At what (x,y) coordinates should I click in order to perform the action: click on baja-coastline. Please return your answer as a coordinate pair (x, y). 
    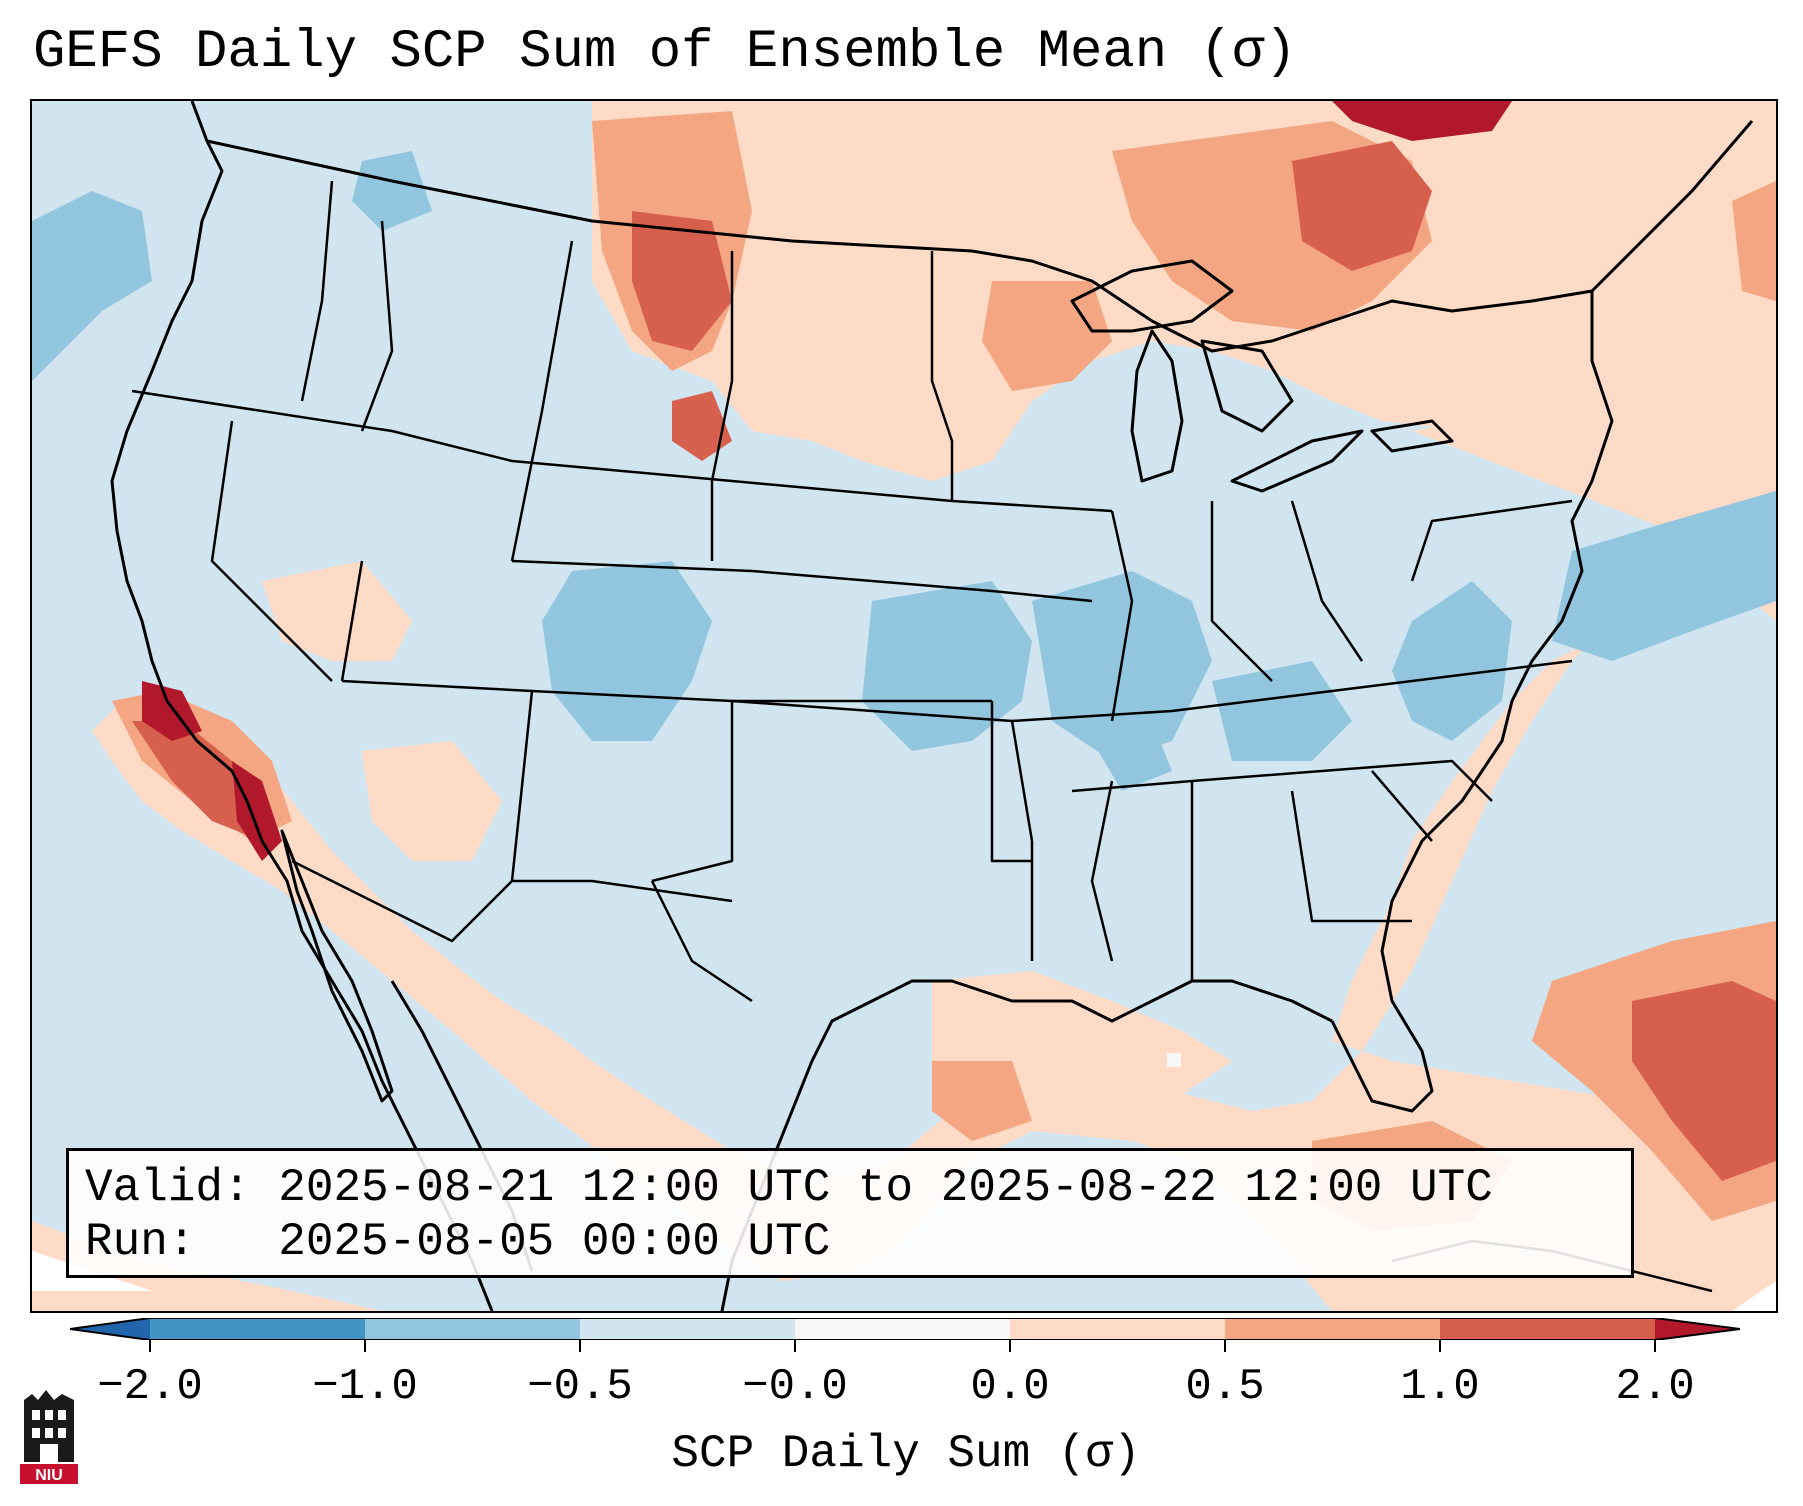
    Looking at the image, I should click on (337, 966).